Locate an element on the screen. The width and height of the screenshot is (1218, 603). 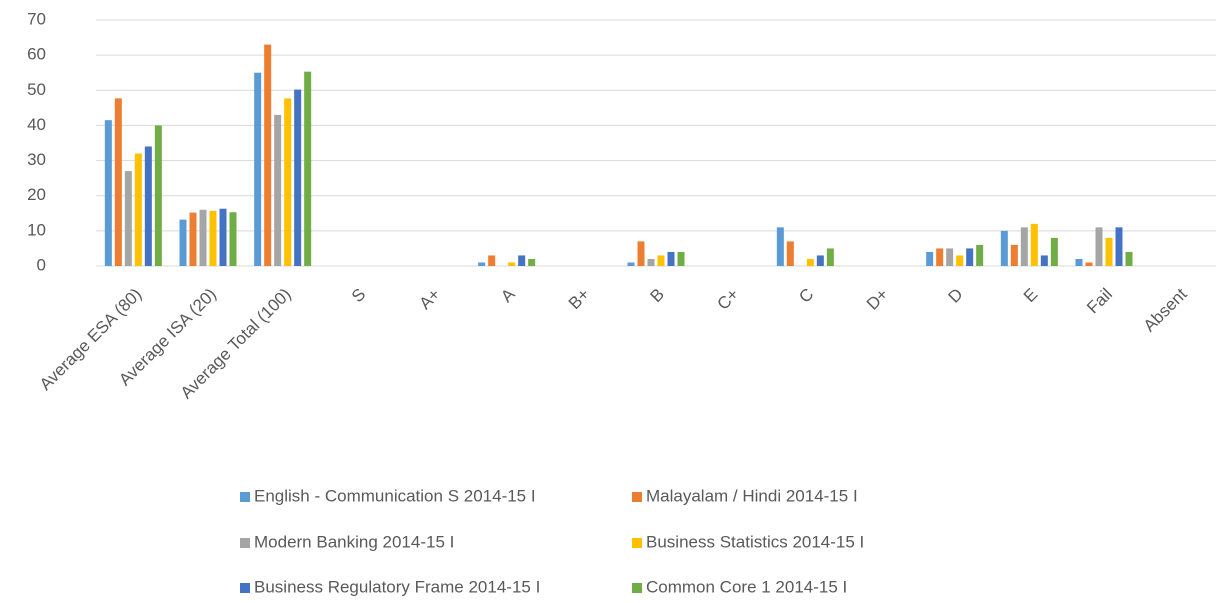
y-tick-label: 10 is located at coordinates (36, 229).